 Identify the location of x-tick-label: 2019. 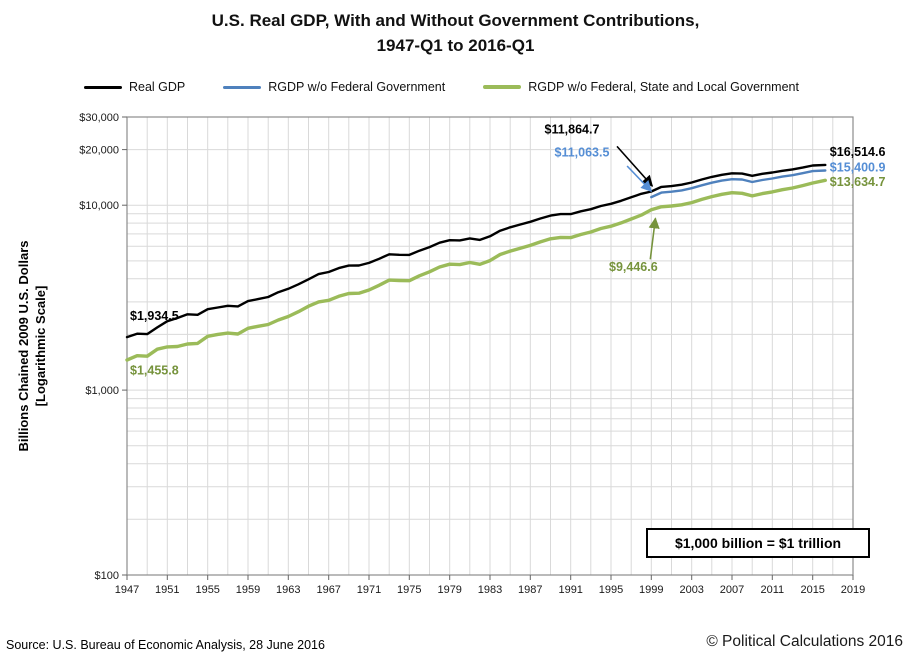
(853, 590).